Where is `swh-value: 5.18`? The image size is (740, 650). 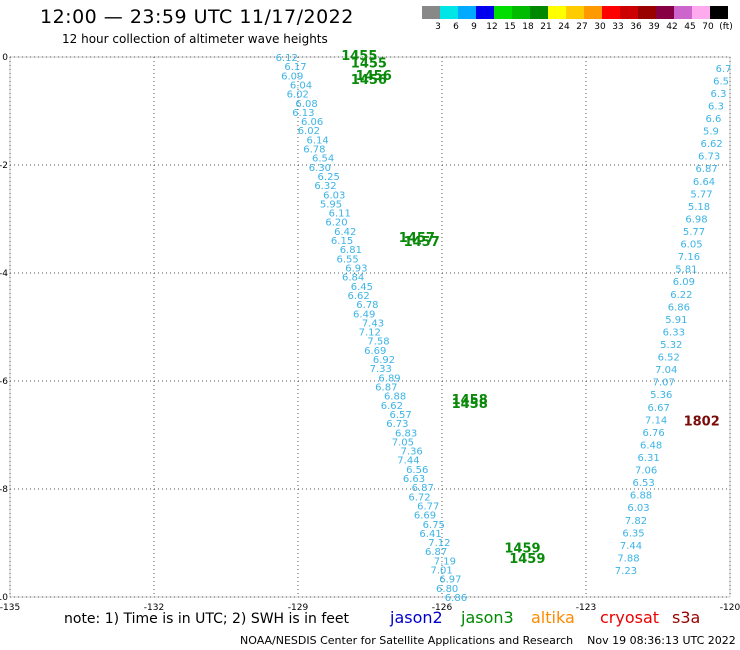
swh-value: 5.18 is located at coordinates (699, 207).